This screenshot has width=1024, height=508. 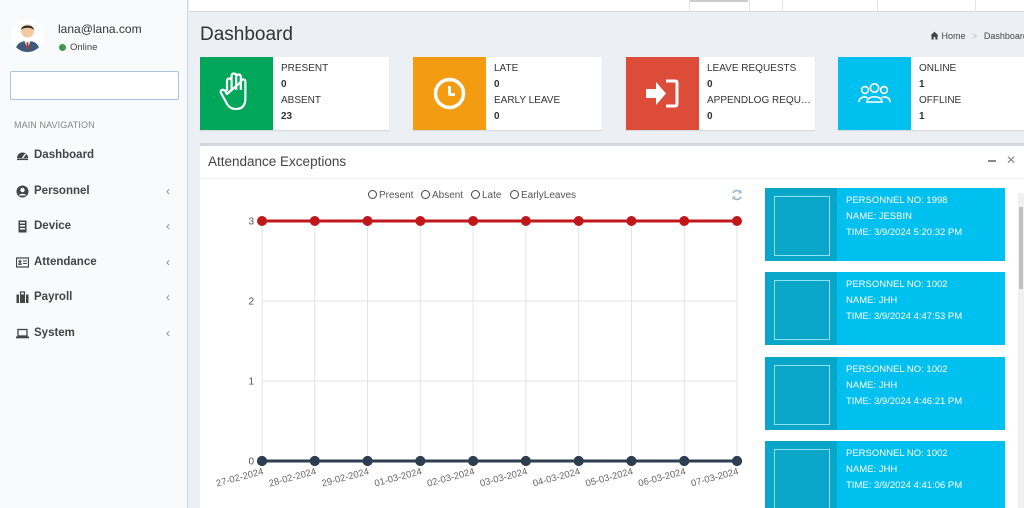 I want to click on users-icon, so click(x=874, y=92).